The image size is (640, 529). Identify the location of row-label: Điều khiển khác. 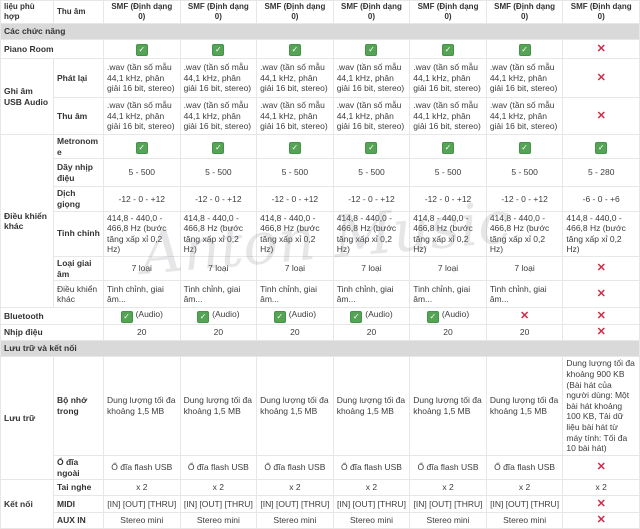
(78, 294).